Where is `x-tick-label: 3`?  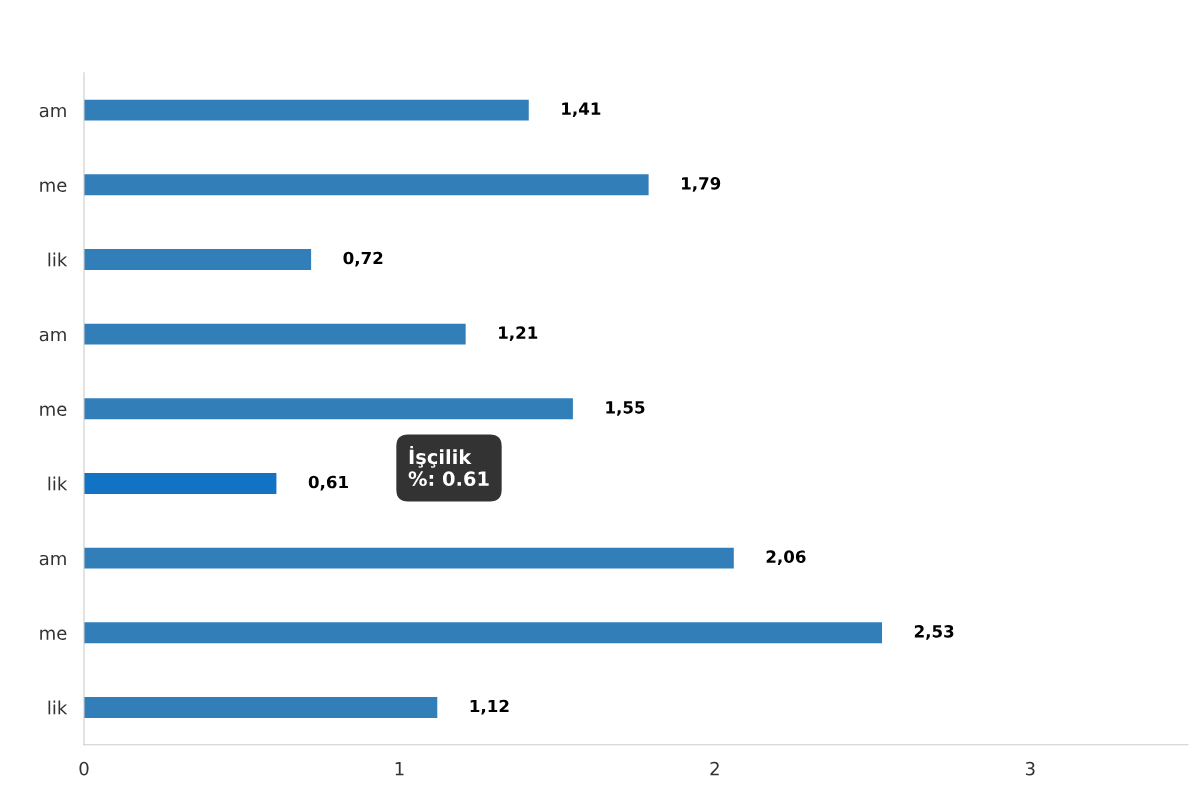 x-tick-label: 3 is located at coordinates (1030, 768).